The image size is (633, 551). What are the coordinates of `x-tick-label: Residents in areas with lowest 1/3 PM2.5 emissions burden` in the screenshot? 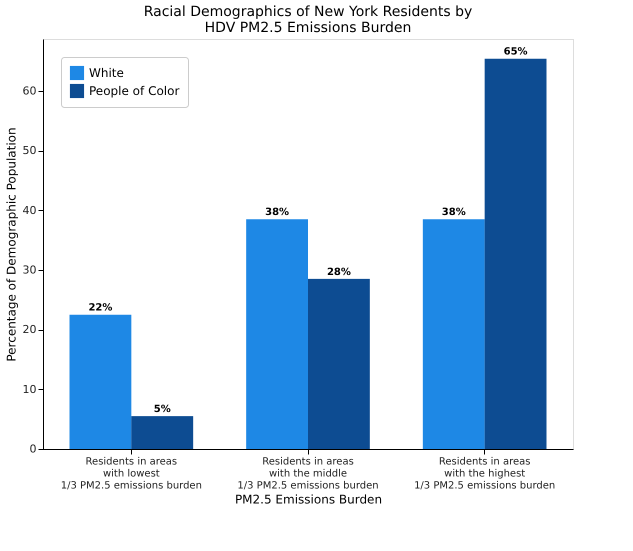 It's located at (131, 474).